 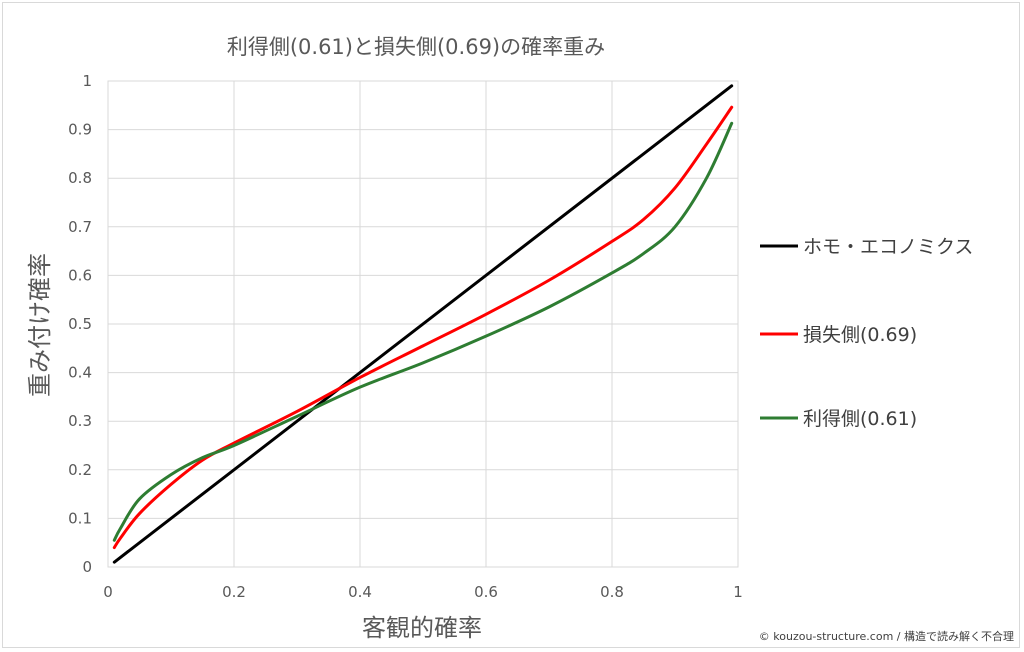 I want to click on copyright-credit: © kouzou-structure.com / 構造で読み解く不合理, so click(x=886, y=636).